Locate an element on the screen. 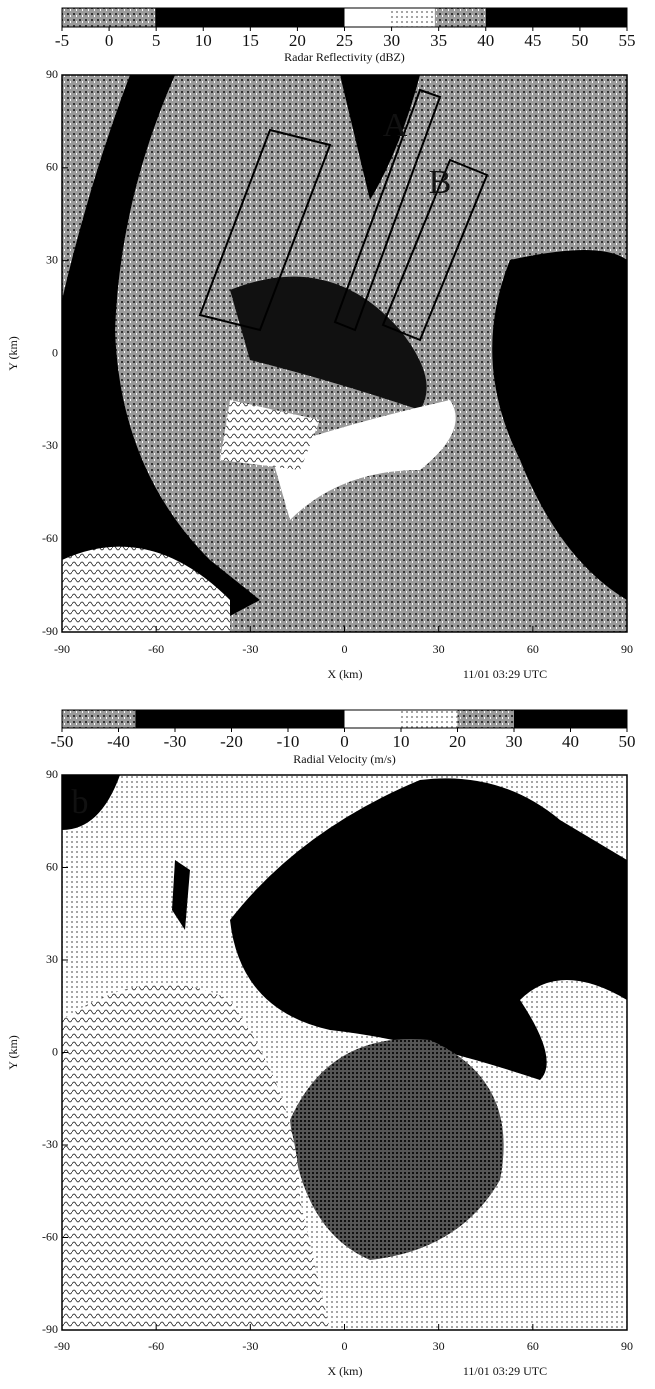  colorbar-tick-label: -5 is located at coordinates (62, 40).